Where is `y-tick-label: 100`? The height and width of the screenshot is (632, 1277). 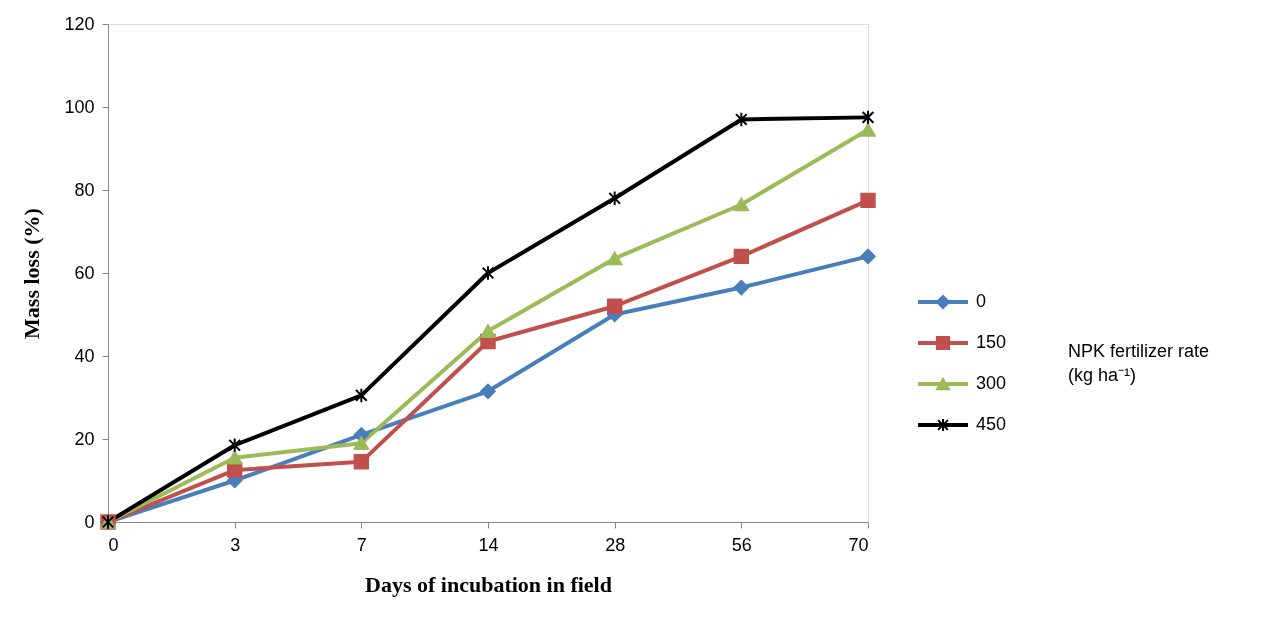 y-tick-label: 100 is located at coordinates (79, 106).